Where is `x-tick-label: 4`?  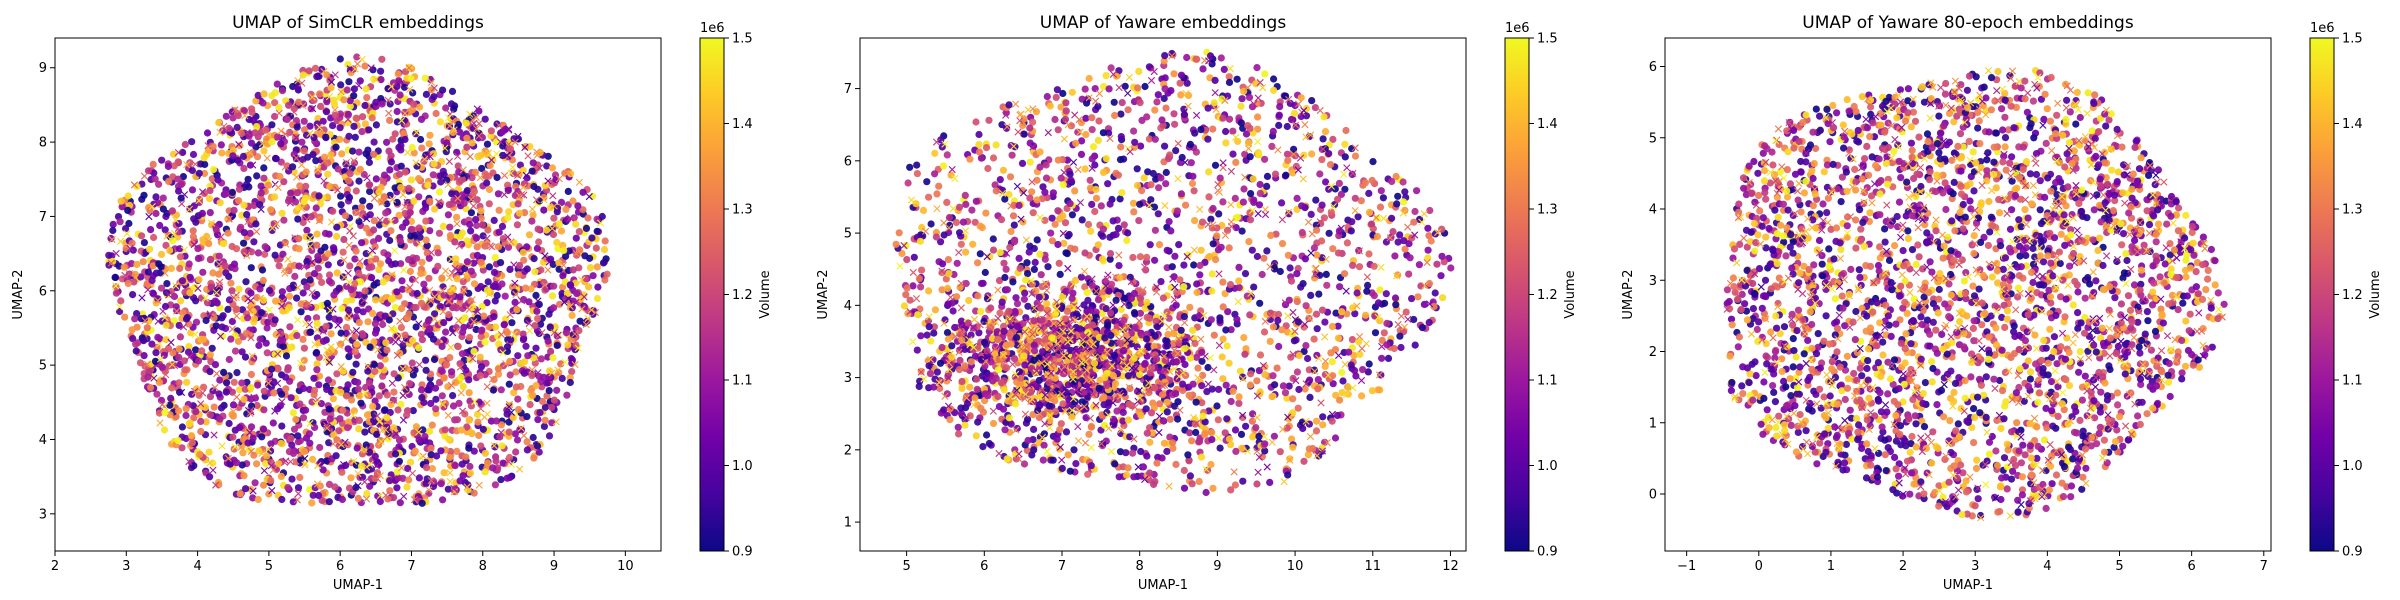
x-tick-label: 4 is located at coordinates (197, 566).